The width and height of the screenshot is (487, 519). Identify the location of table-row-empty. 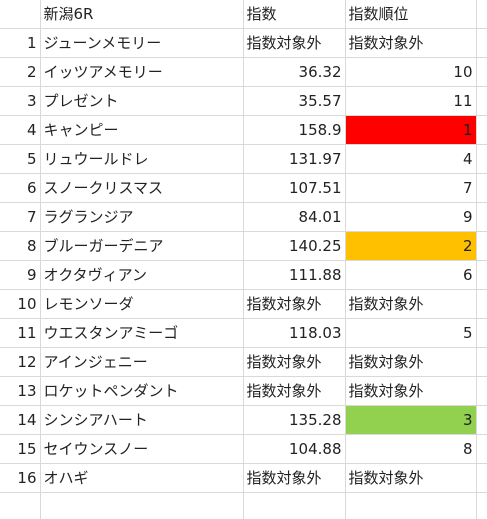
(243, 505).